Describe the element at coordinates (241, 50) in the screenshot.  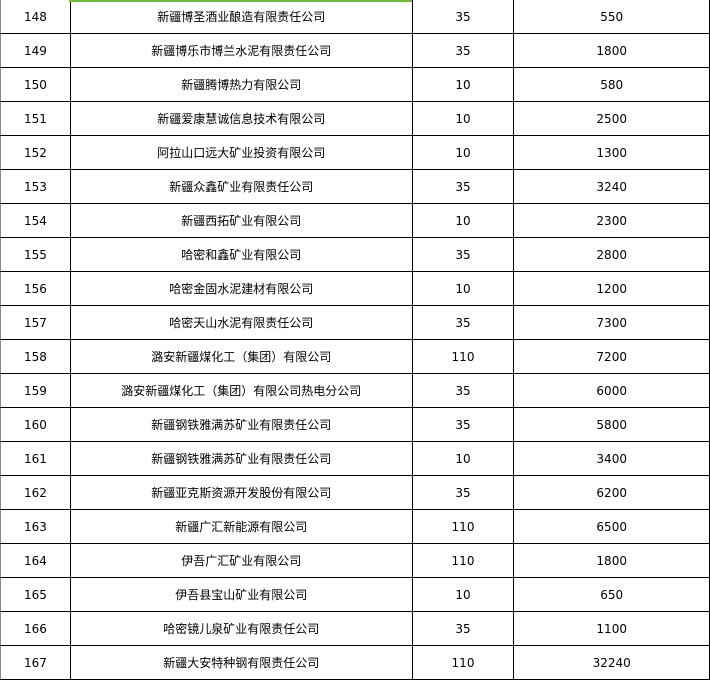
I see `company-name-cell: 新疆博乐市博兰水泥有限责任公司` at that location.